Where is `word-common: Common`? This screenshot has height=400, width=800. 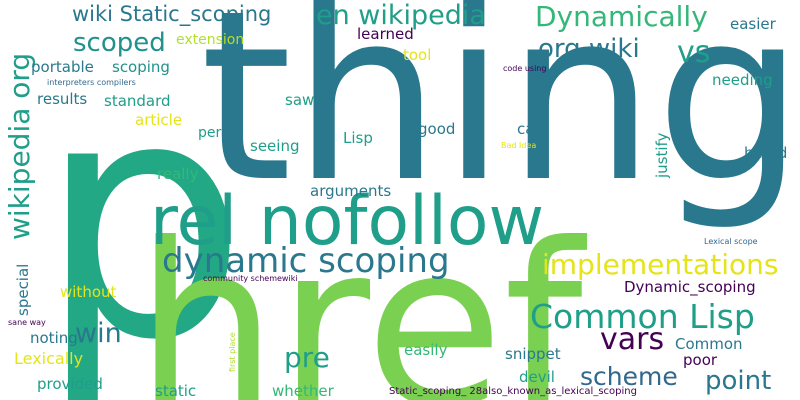 word-common: Common is located at coordinates (709, 344).